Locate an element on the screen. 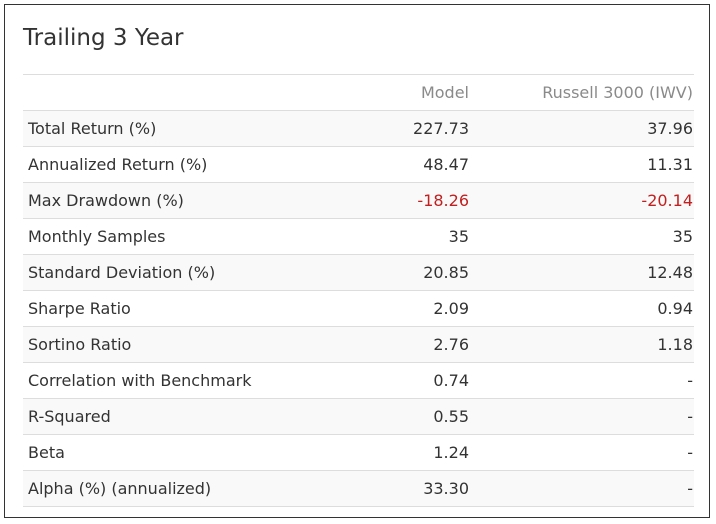 The height and width of the screenshot is (524, 716). table-row: Sortino Ratio 2.76 1.18 is located at coordinates (358, 344).